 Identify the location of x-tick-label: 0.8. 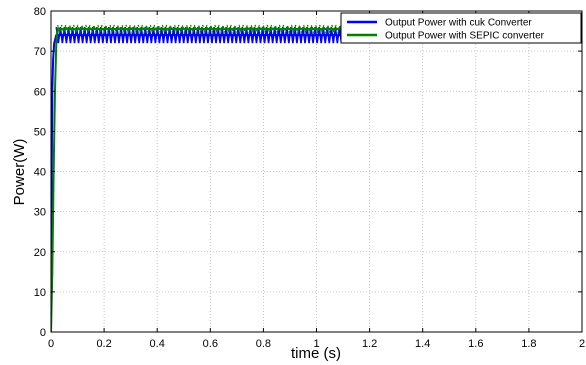
(263, 344).